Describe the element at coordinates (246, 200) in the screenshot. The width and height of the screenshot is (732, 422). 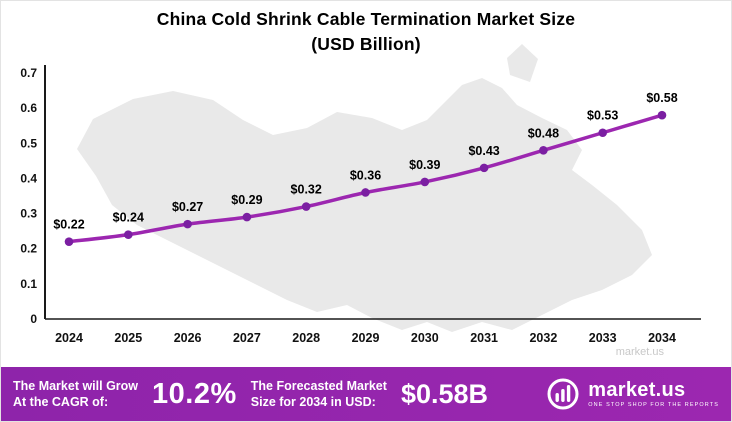
I see `point-label: $0.29` at that location.